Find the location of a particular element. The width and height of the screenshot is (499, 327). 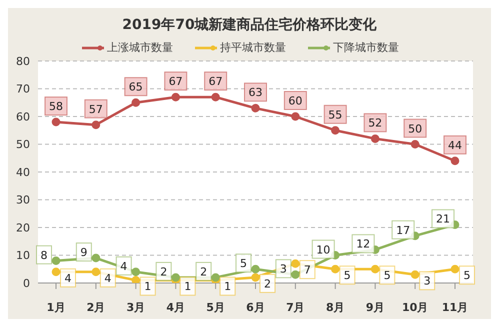

y-tick-label: 80 is located at coordinates (23, 61).